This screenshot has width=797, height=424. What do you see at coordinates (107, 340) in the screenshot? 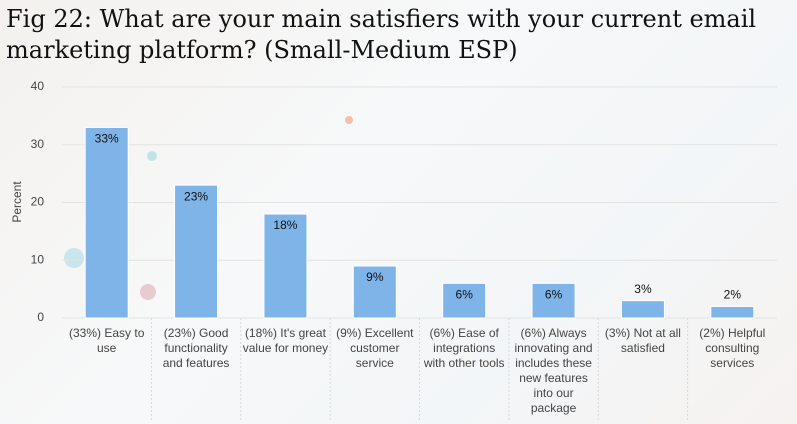
I see `x-tick-label: (33%) Easy to use` at bounding box center [107, 340].